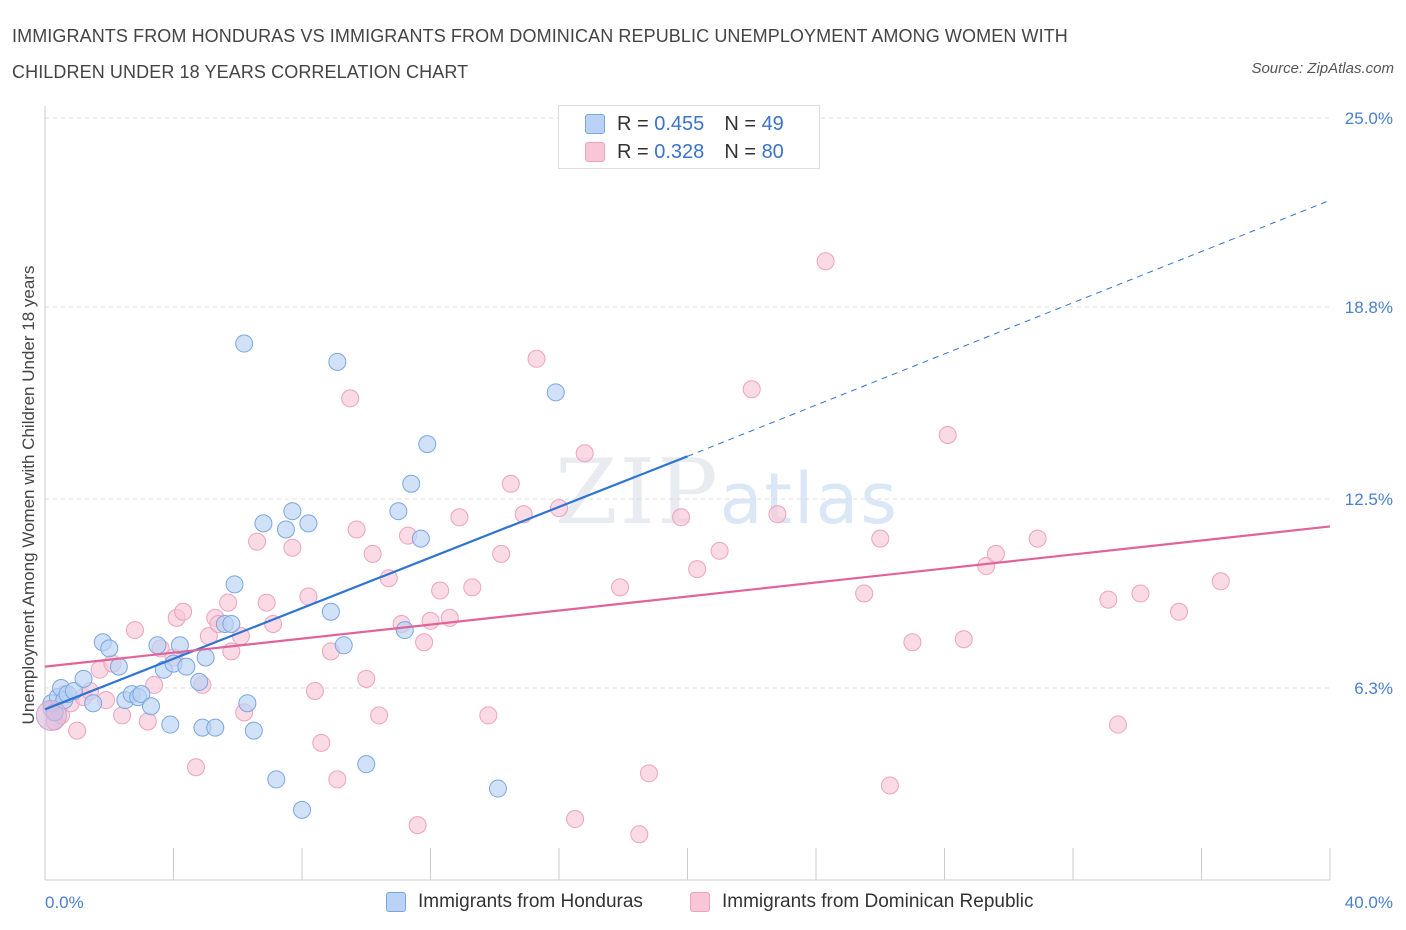 The width and height of the screenshot is (1406, 930). Describe the element at coordinates (679, 123) in the screenshot. I see `honduras-r-value: 0.455` at that location.